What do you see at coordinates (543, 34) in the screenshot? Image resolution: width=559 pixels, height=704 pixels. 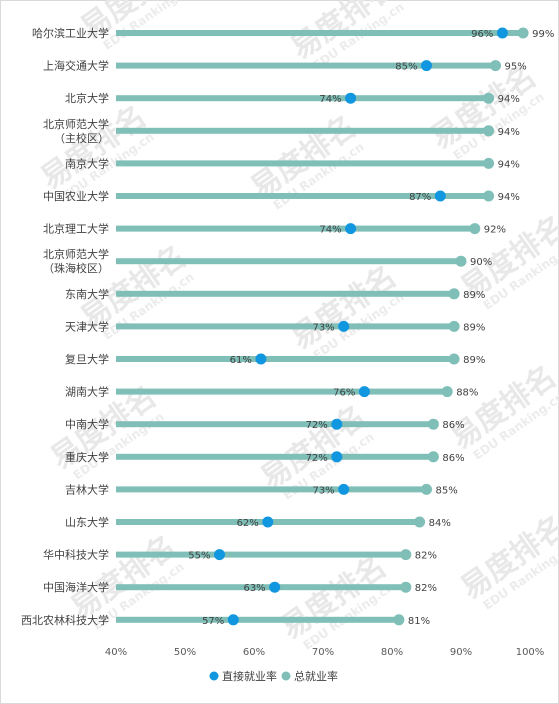 I see `total-data-label: 99%` at bounding box center [543, 34].